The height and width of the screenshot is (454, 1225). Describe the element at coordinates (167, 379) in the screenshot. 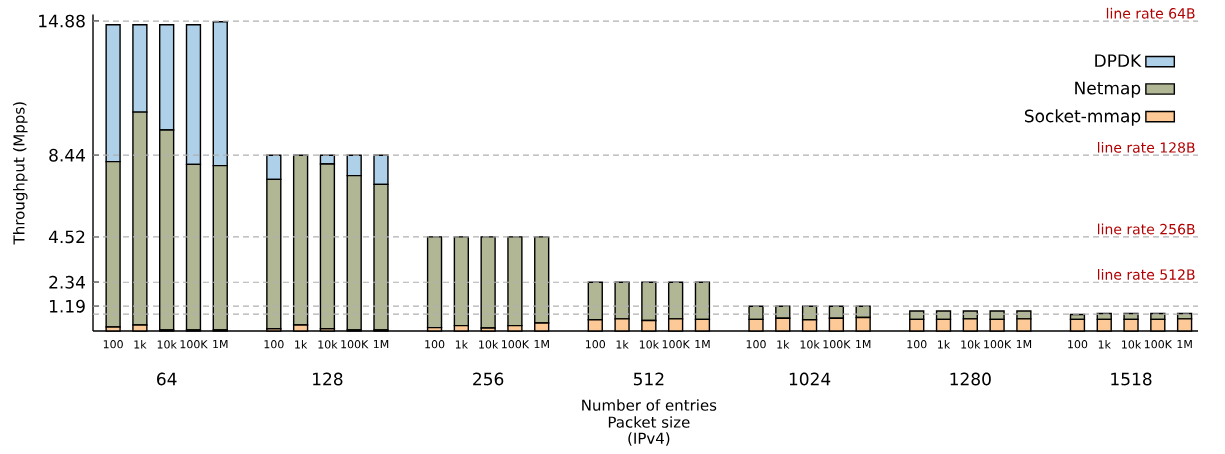

I see `text: 64` at that location.